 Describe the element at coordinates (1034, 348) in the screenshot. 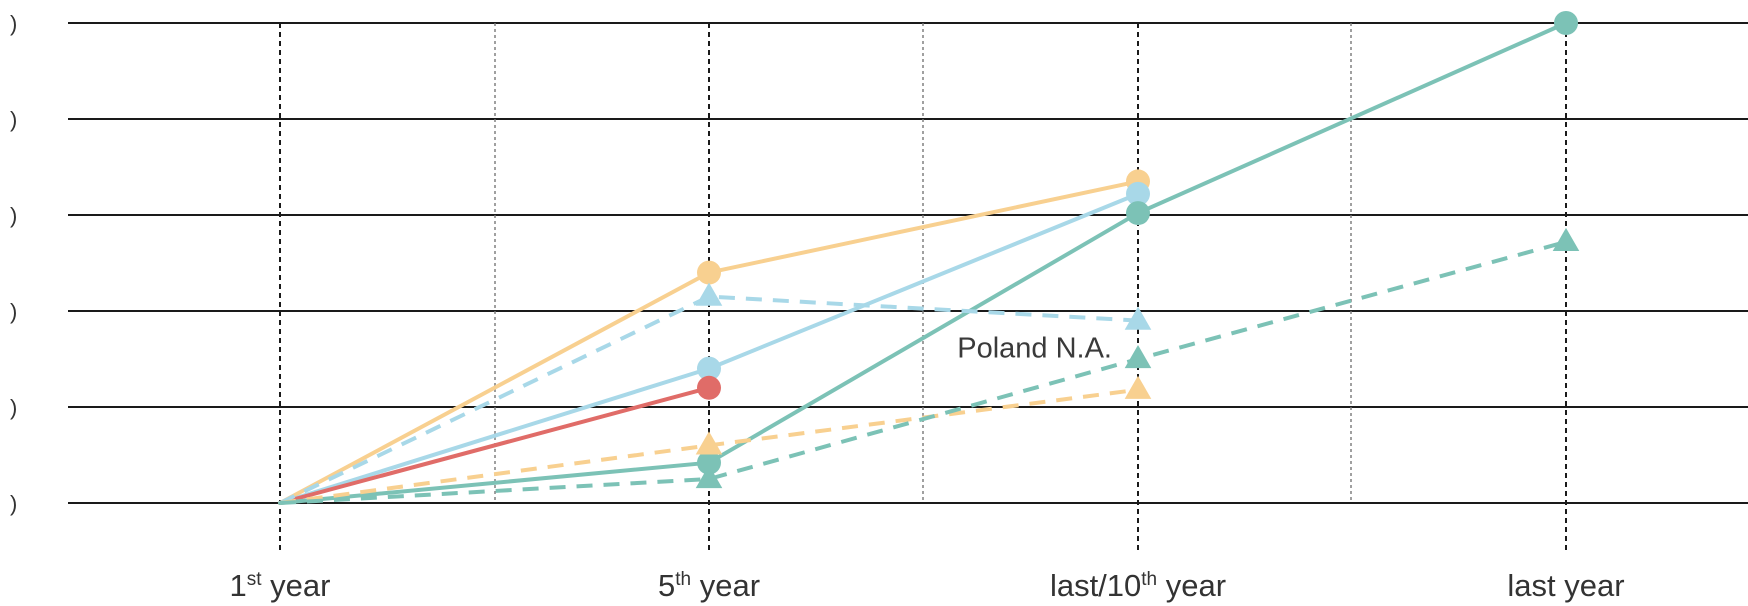

I see `annotation-label: Poland N.A.` at that location.